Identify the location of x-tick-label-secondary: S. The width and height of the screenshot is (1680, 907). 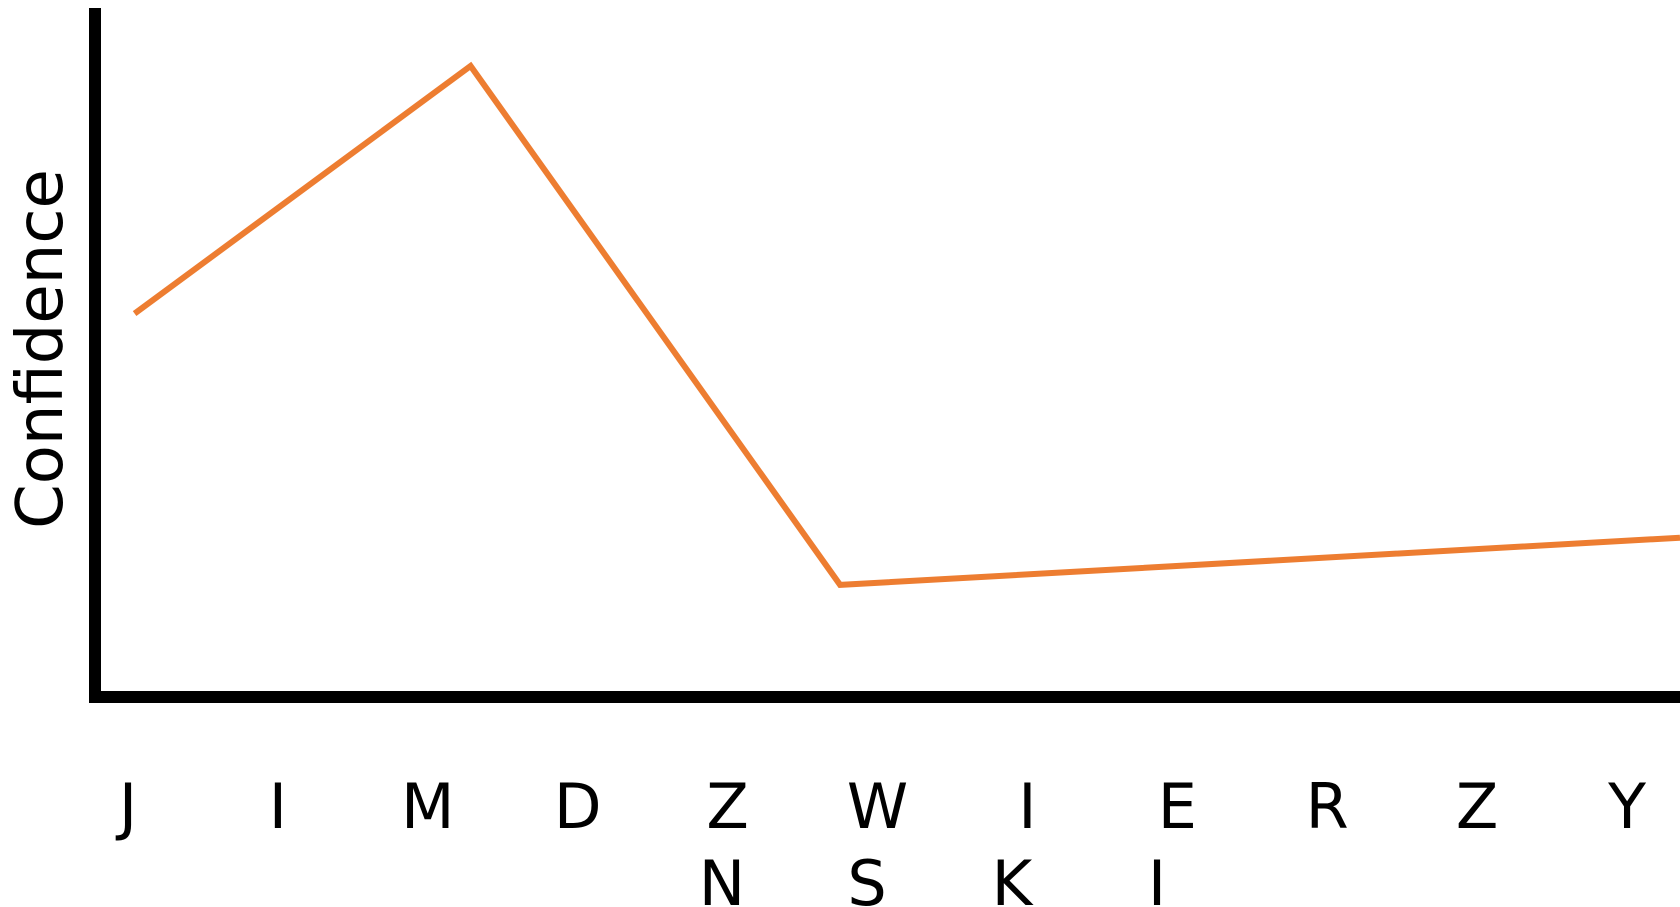
(866, 877).